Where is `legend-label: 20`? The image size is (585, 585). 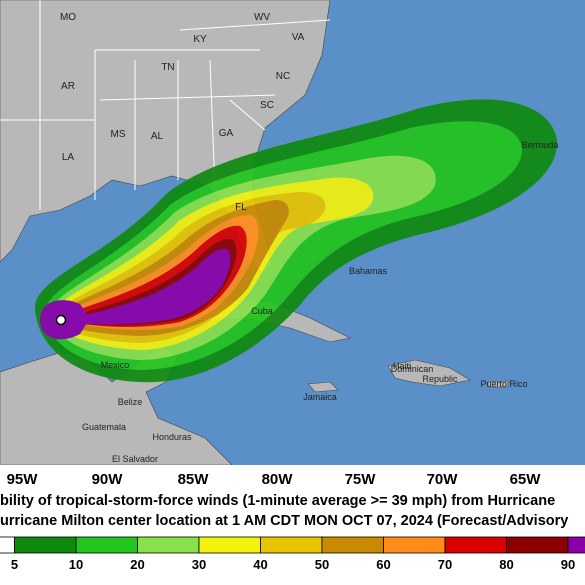 legend-label: 20 is located at coordinates (137, 564).